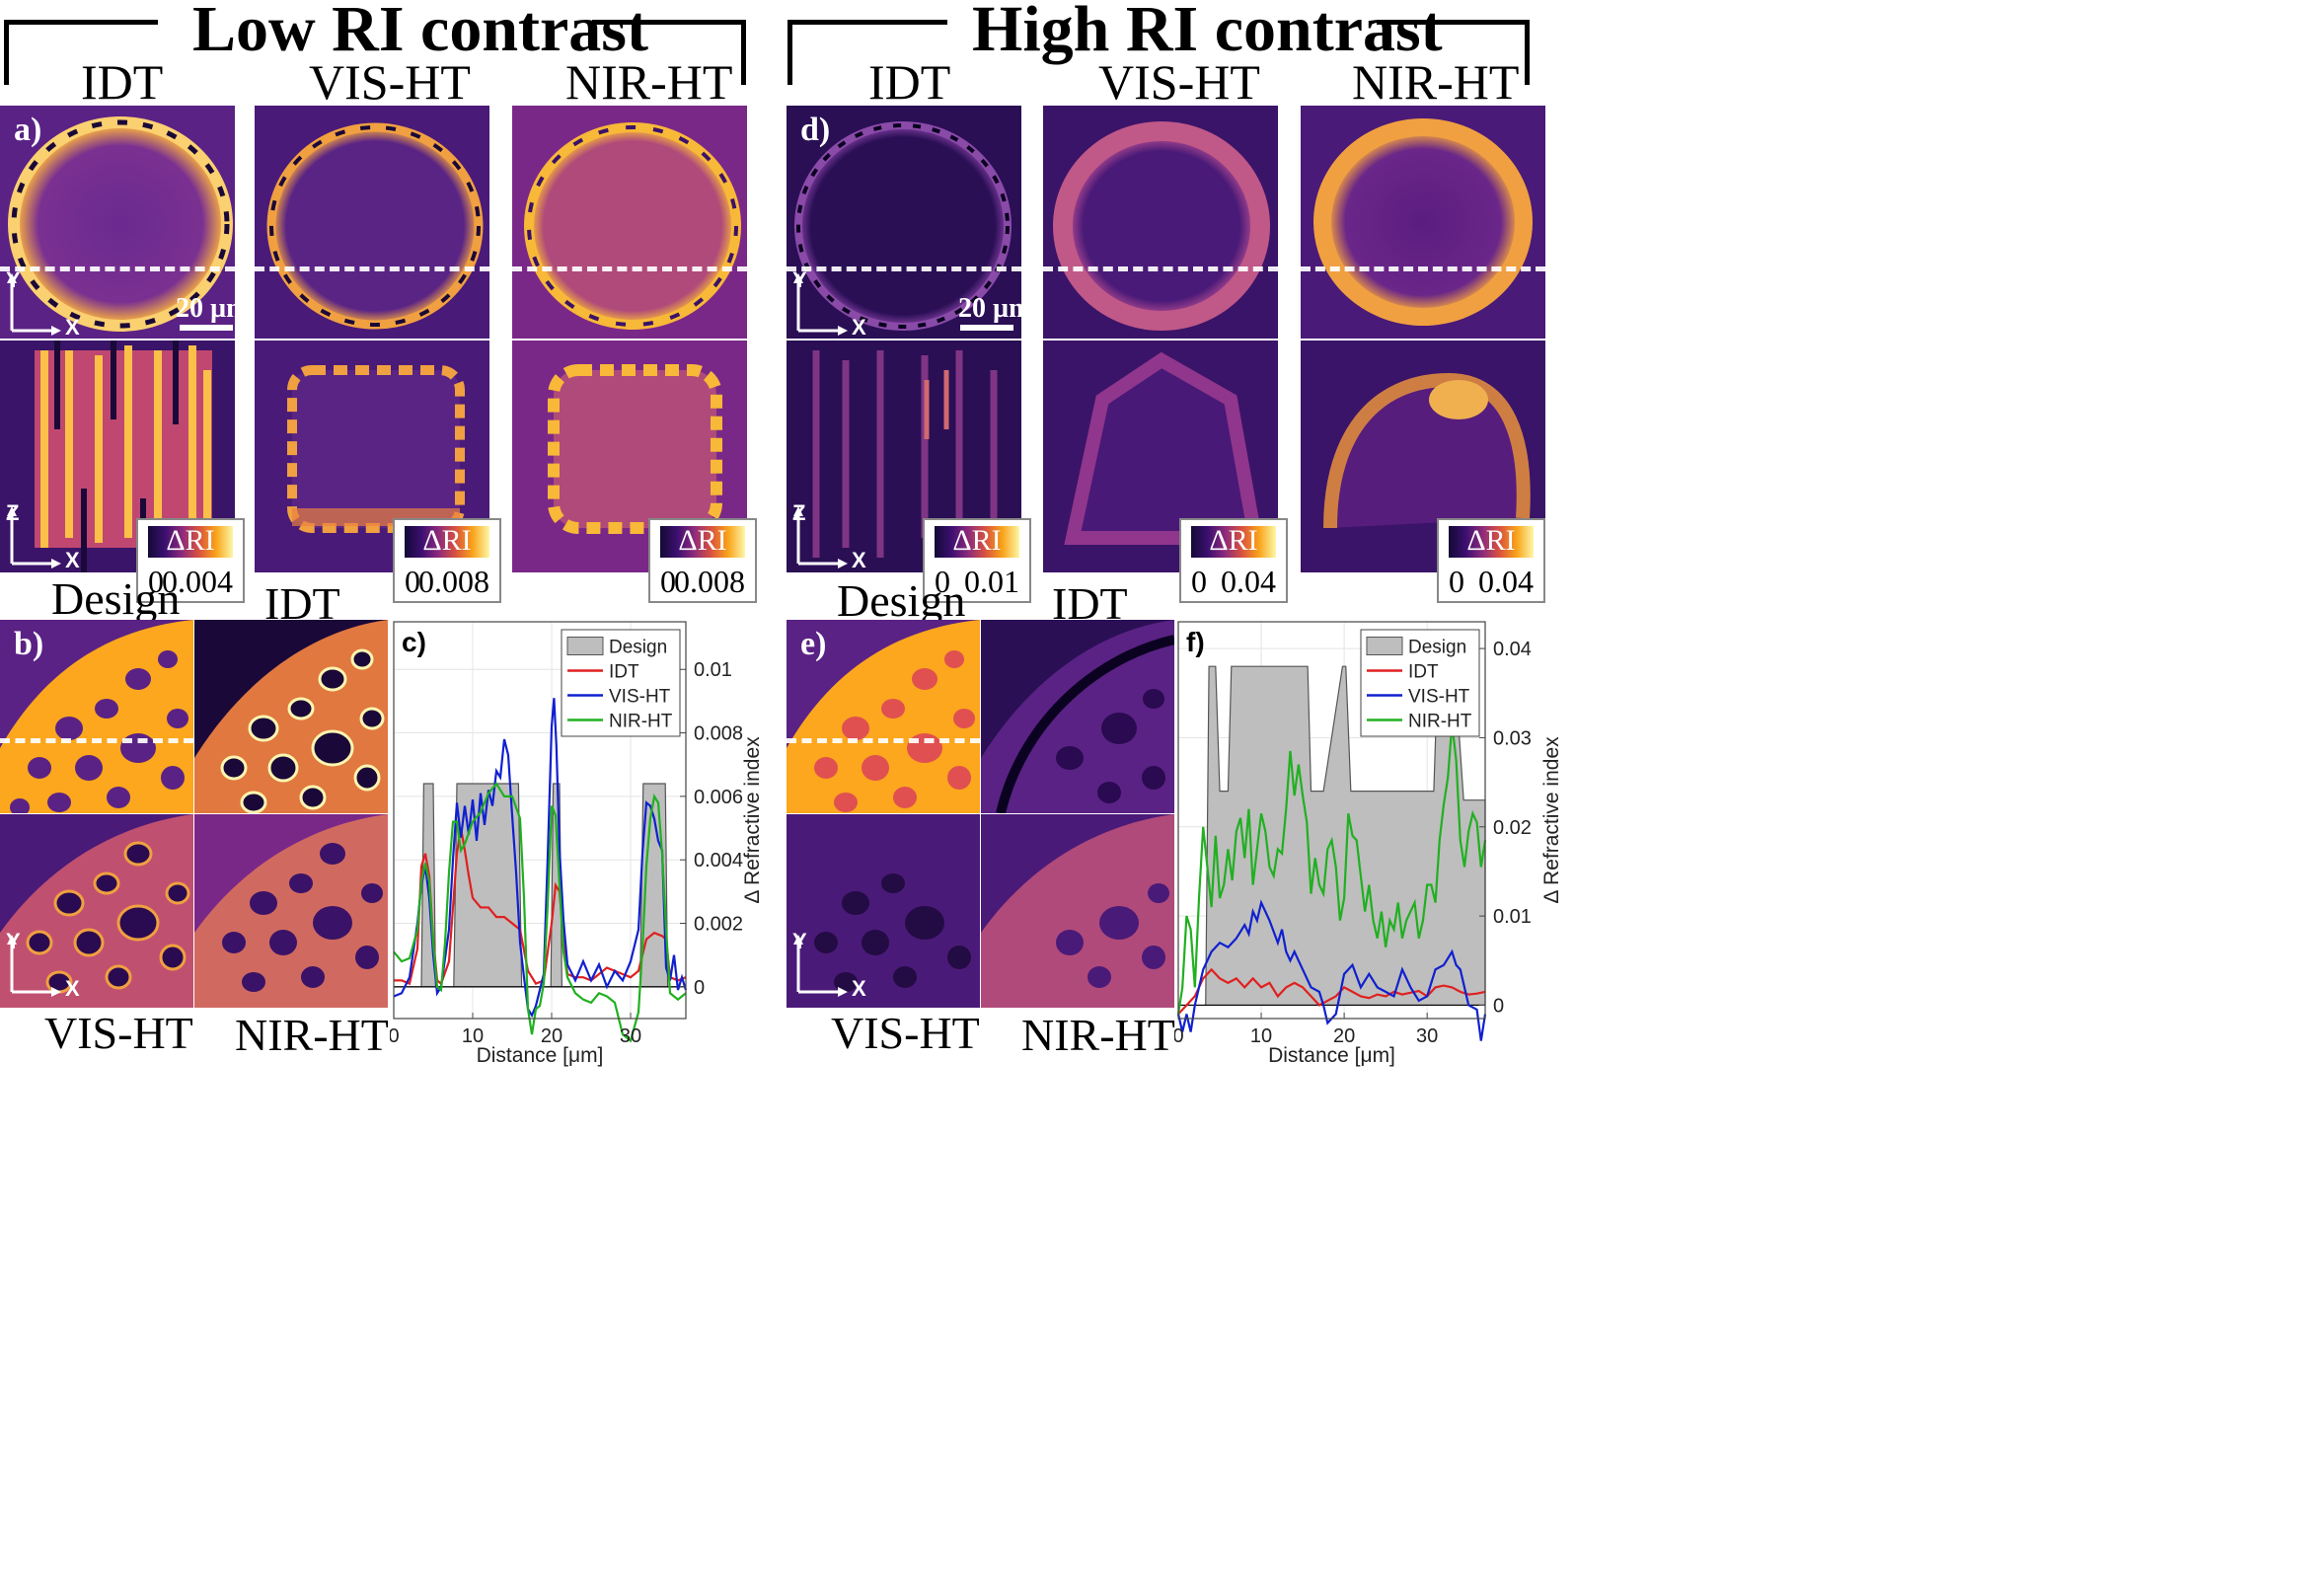  I want to click on x-tick-label: 30, so click(1427, 1036).